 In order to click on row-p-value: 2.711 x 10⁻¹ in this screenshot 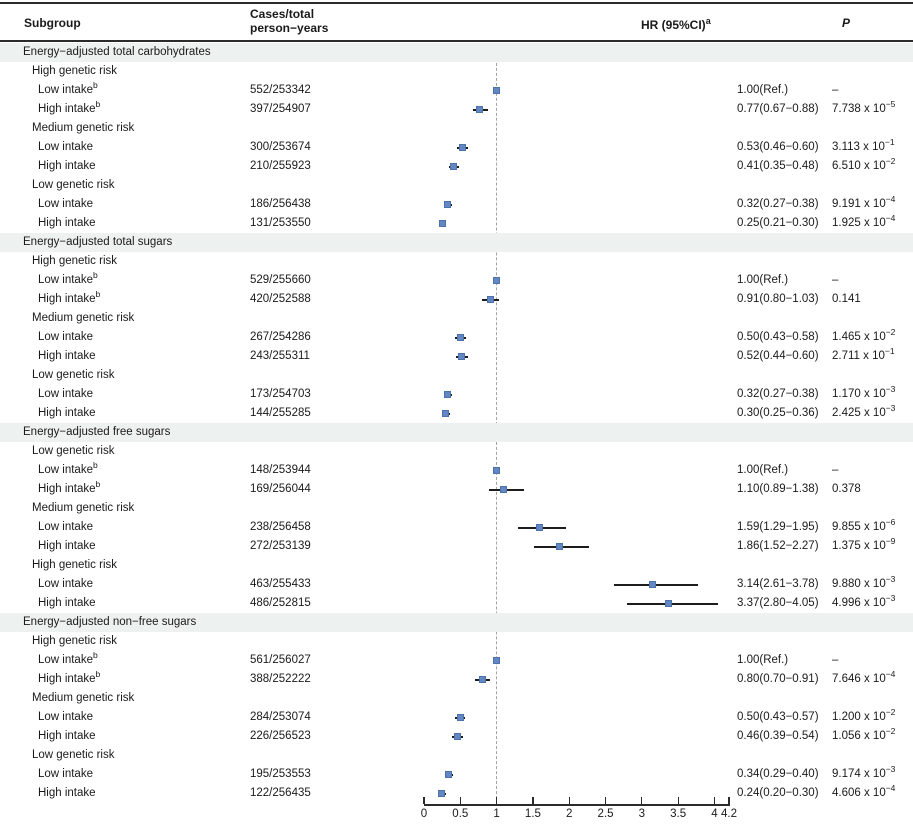, I will do `click(863, 354)`.